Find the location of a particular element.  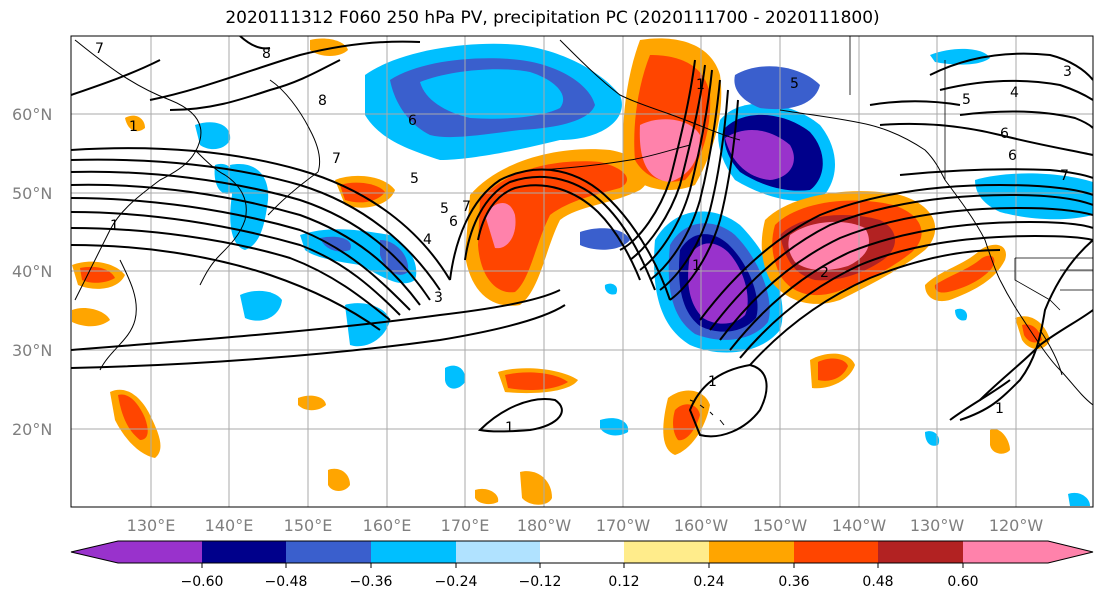

pos-s6r is located at coordinates (964, 274).